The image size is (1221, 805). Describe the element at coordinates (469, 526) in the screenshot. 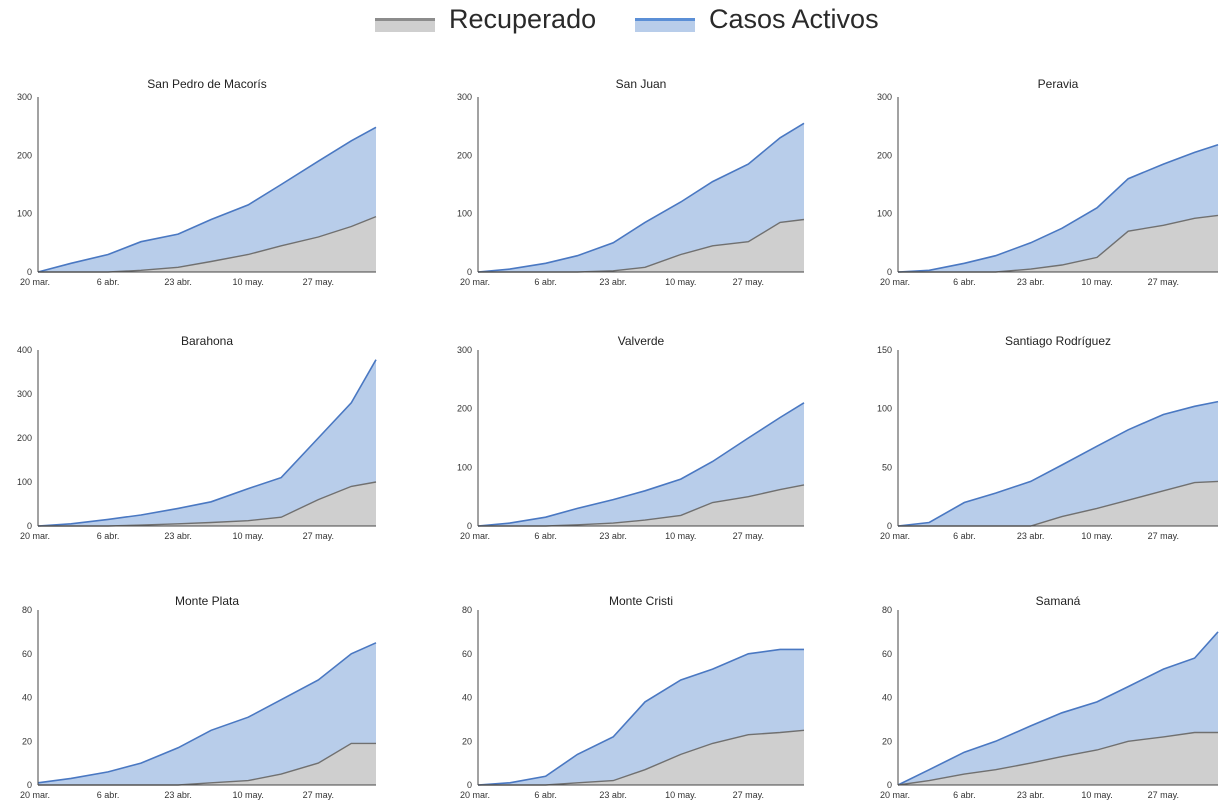

I see `y-tick-label-valverde: 0` at that location.